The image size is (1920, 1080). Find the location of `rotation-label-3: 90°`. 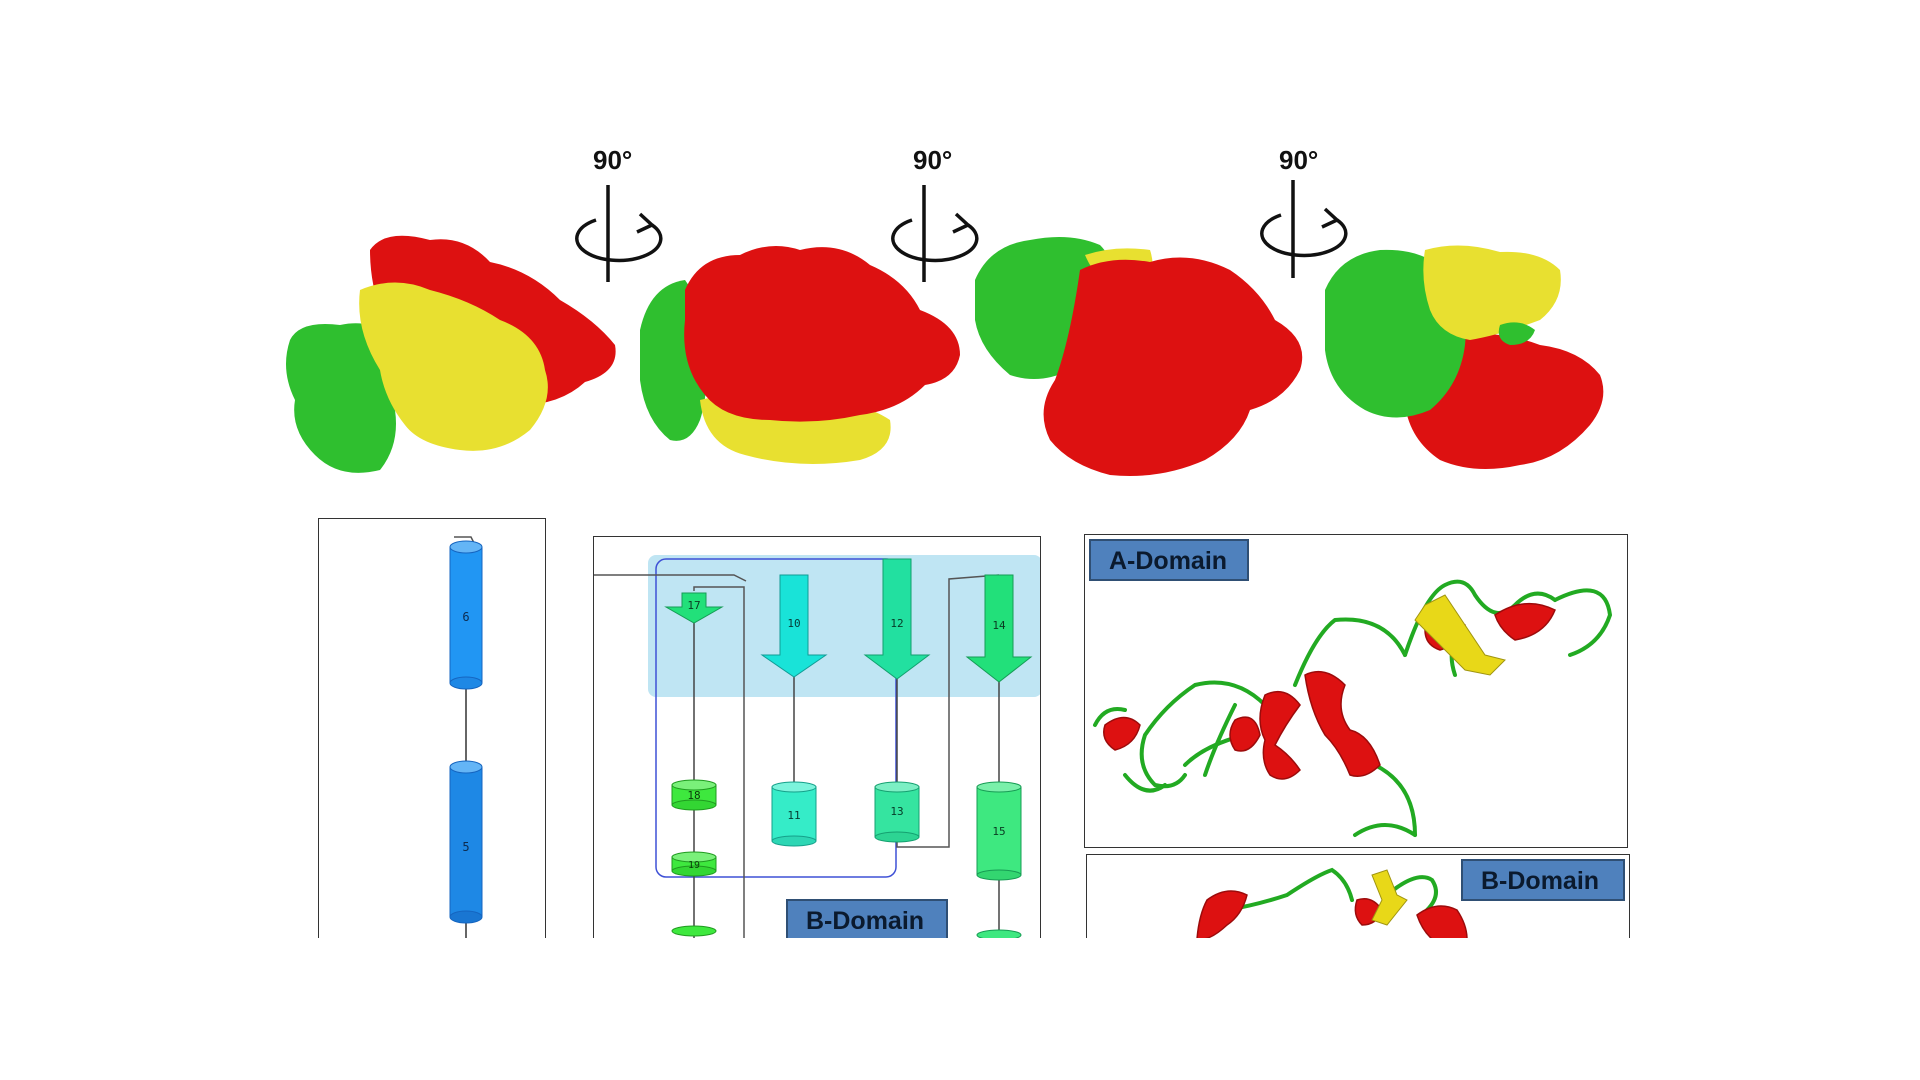

rotation-label-3: 90° is located at coordinates (1299, 160).